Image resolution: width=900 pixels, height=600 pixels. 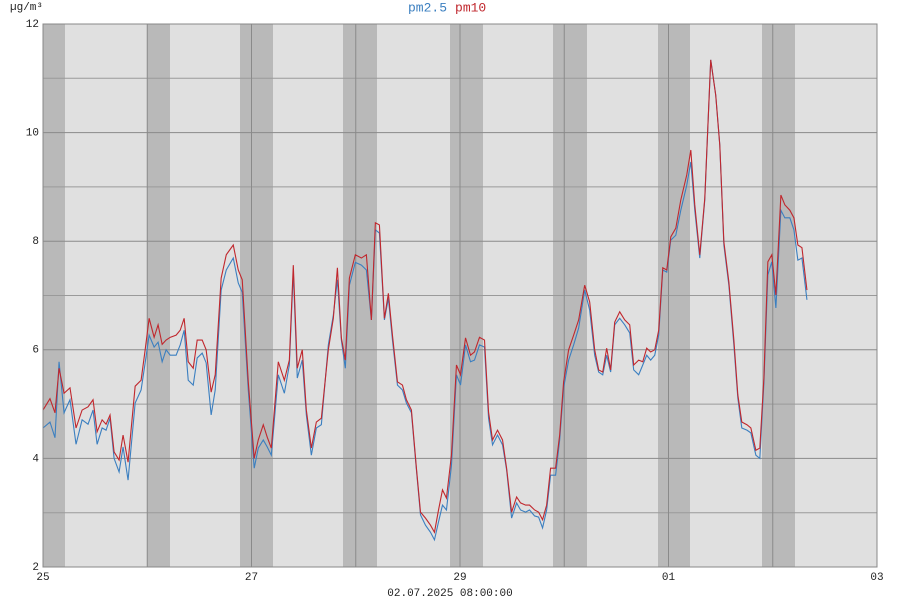 I want to click on legend-entry: pm2.5, so click(x=427, y=7).